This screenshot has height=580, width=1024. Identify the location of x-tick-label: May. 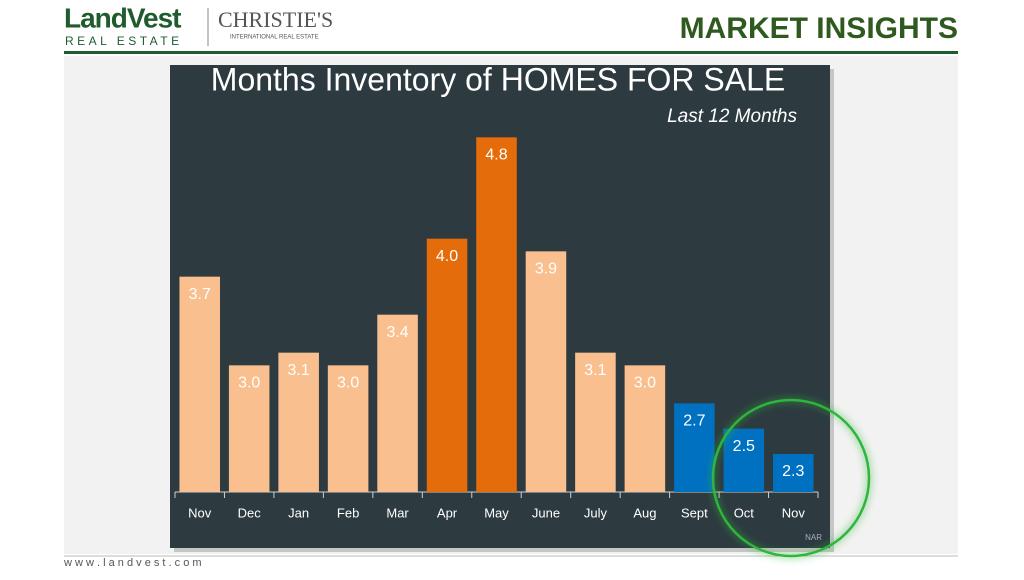
(496, 512).